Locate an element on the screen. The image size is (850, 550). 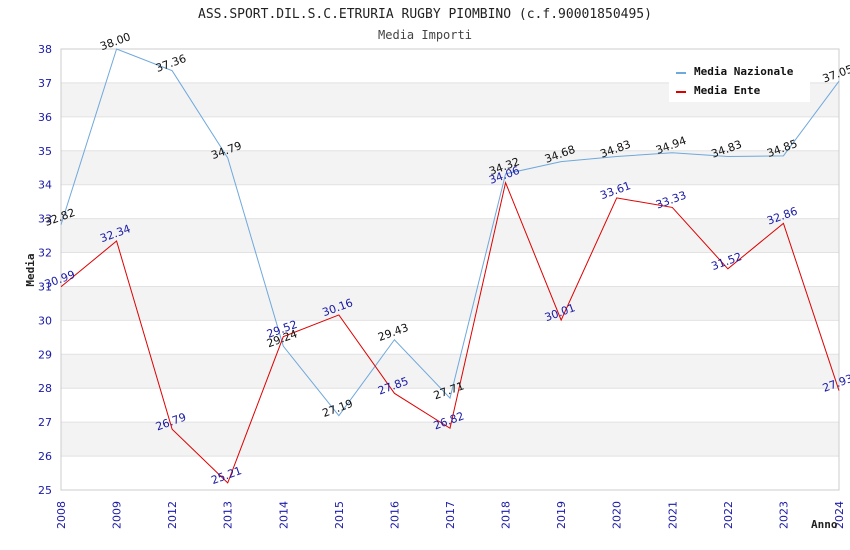
y-axis-ticks: 25 26 27 28 29 30 31 32 33 34 35 36 37 38 is located at coordinates (45, 270).